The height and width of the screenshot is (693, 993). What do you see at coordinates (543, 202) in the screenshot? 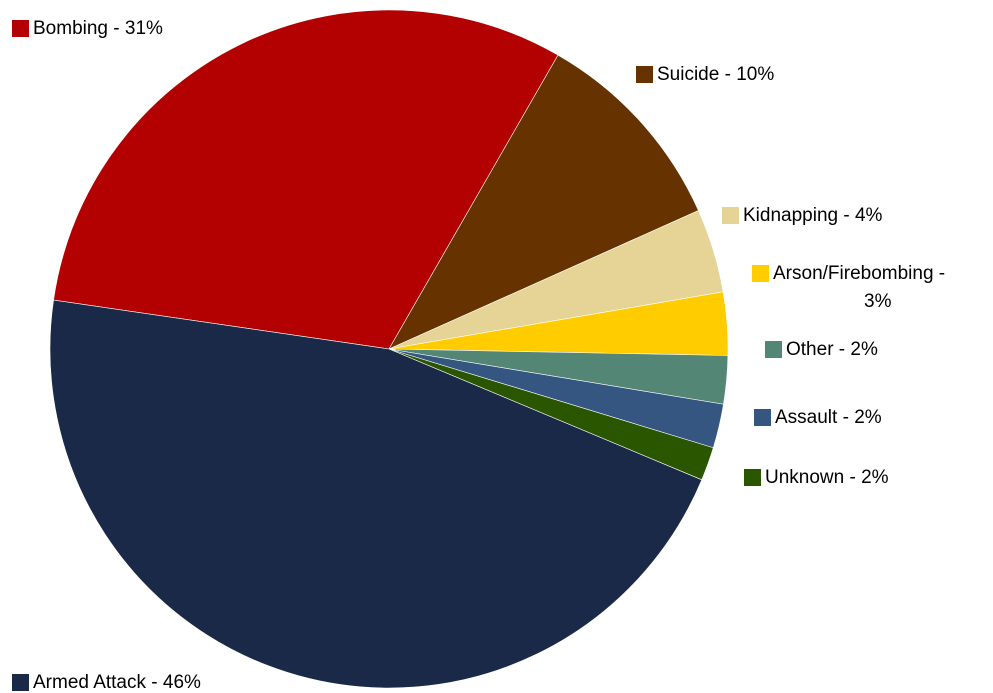
I see `pie-slice-suicide` at bounding box center [543, 202].